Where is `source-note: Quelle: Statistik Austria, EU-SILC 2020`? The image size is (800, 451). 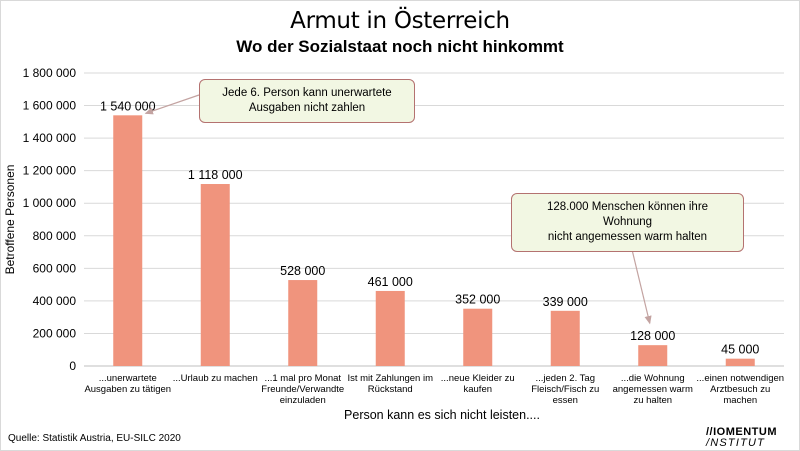 source-note: Quelle: Statistik Austria, EU-SILC 2020 is located at coordinates (94, 438).